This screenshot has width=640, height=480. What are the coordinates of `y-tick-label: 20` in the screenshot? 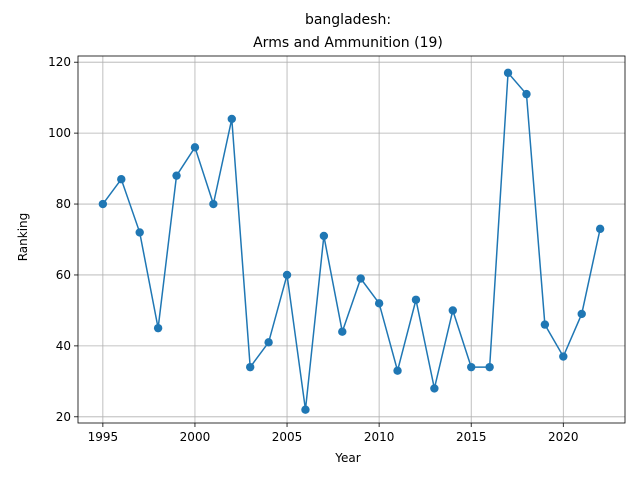 It's located at (63, 417).